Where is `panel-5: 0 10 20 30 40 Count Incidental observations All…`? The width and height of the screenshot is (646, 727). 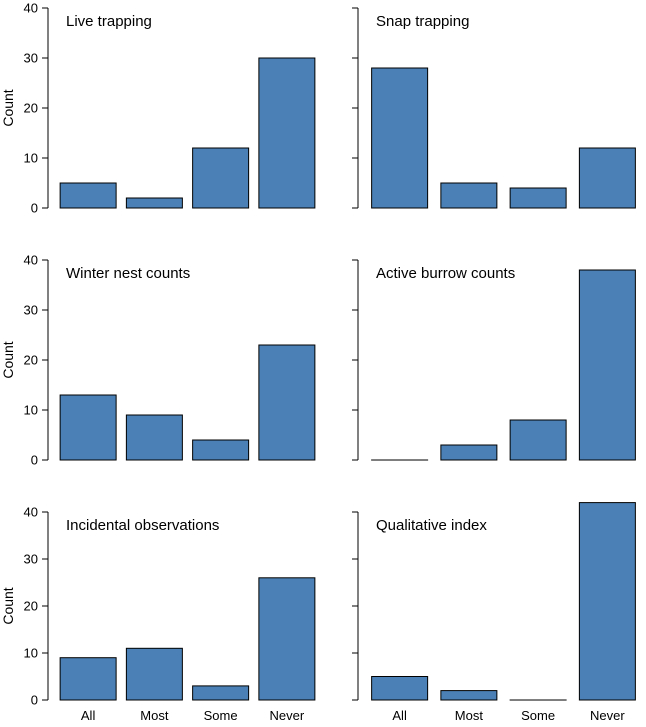
panel-5: 0 10 20 30 40 Count Incidental observations All… is located at coordinates (158, 614).